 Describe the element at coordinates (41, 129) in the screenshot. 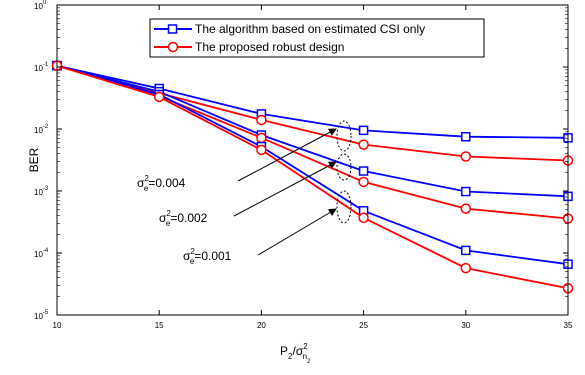

I see `y-tick-label: 10⁻²` at that location.